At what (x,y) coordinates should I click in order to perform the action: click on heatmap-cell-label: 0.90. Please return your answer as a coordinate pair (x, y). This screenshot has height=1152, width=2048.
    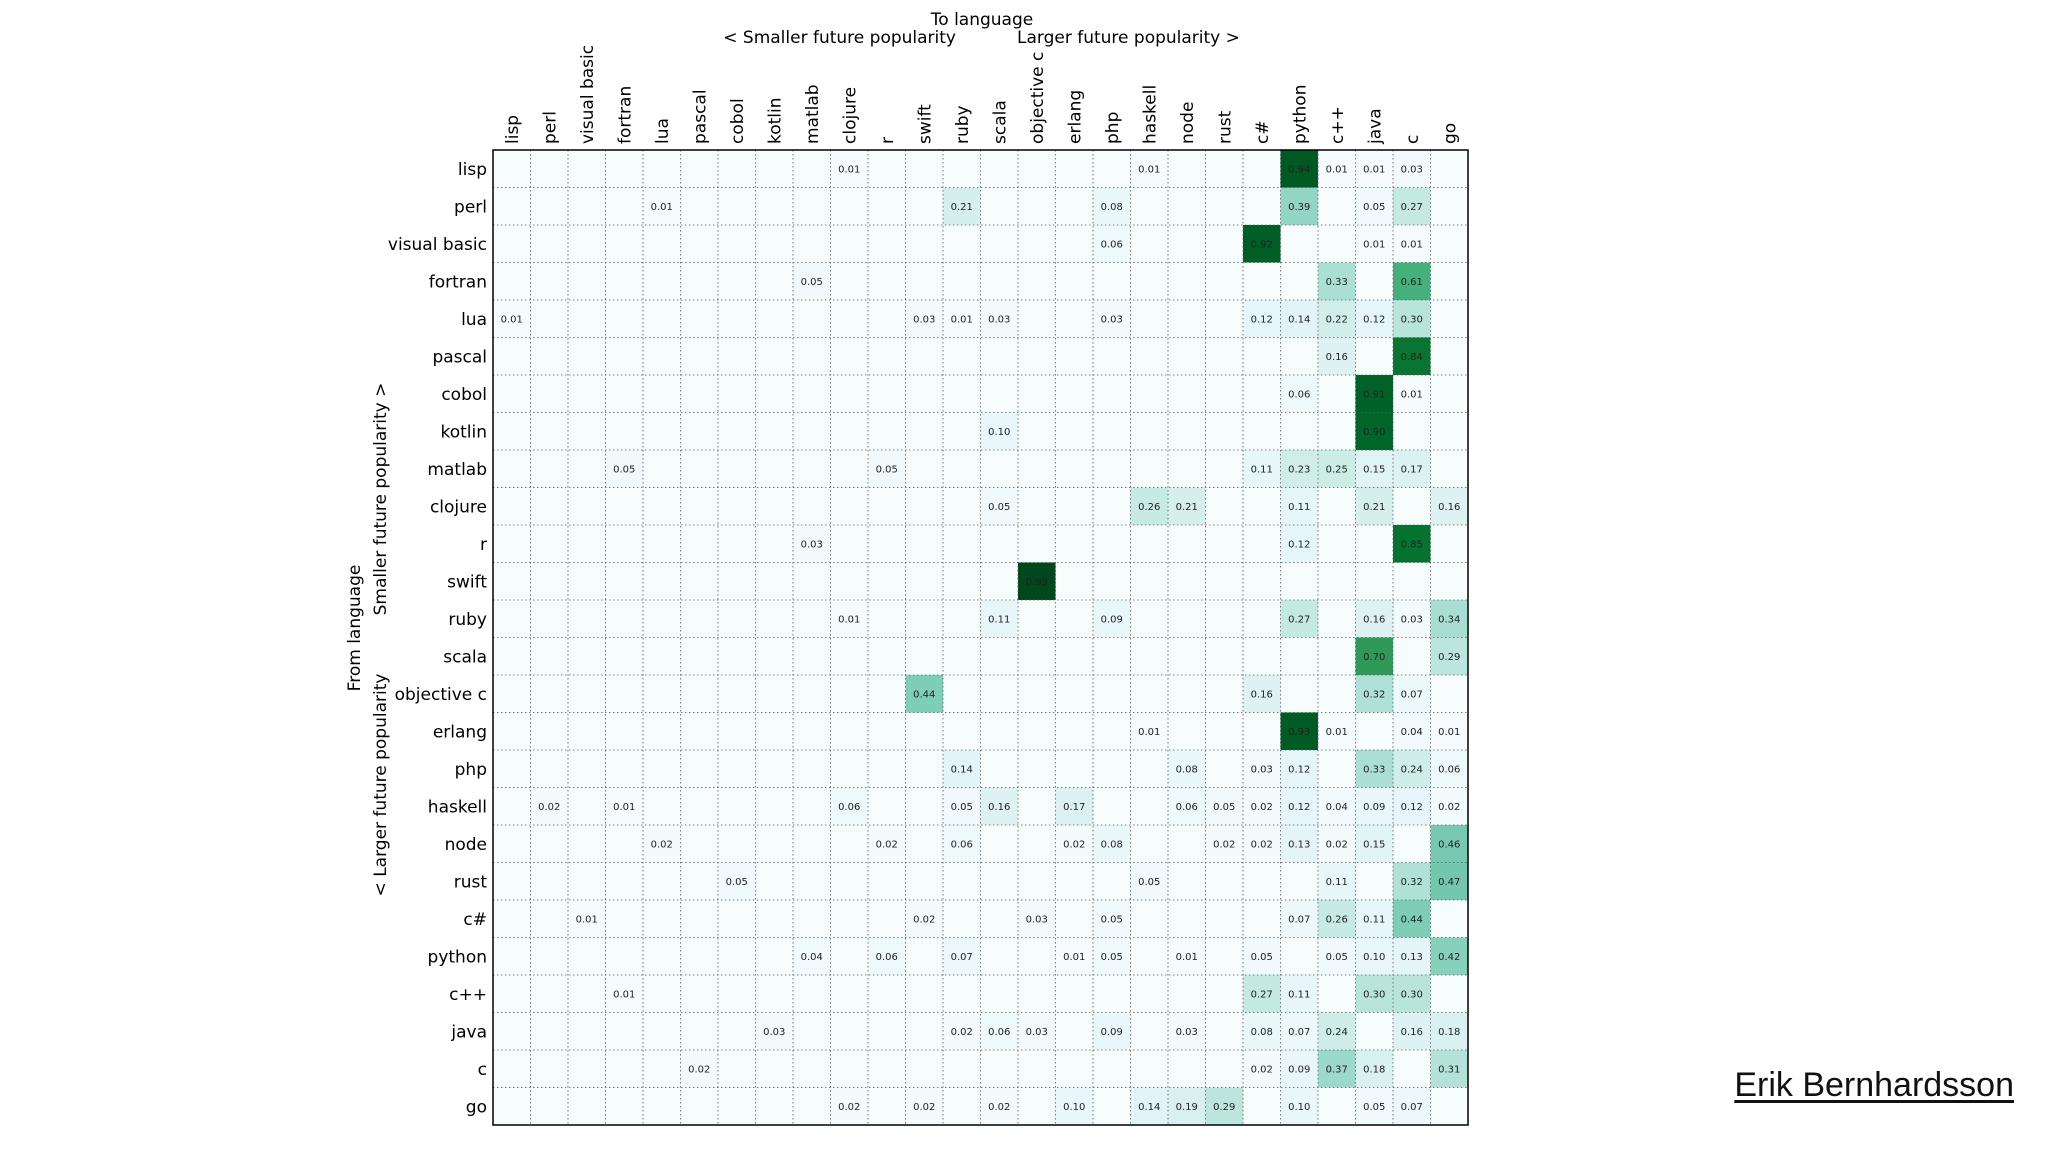
    Looking at the image, I should click on (1374, 432).